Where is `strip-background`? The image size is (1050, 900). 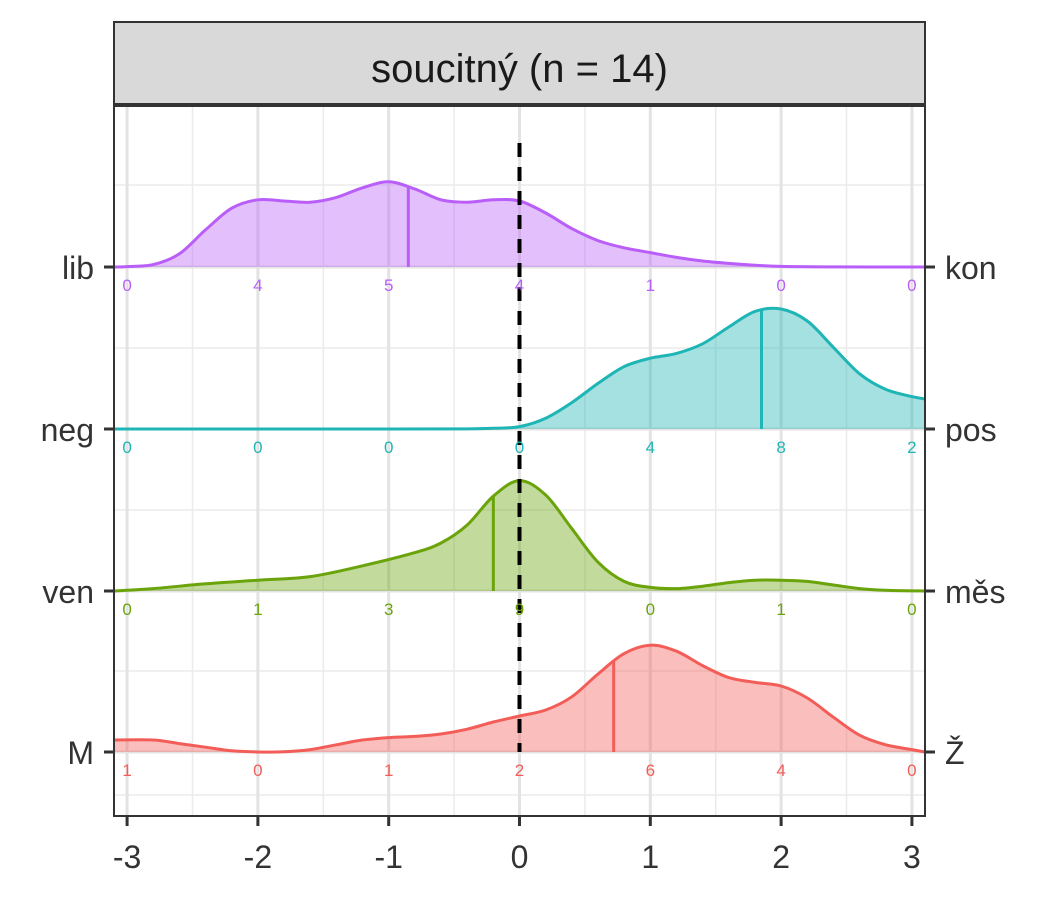
strip-background is located at coordinates (519, 63).